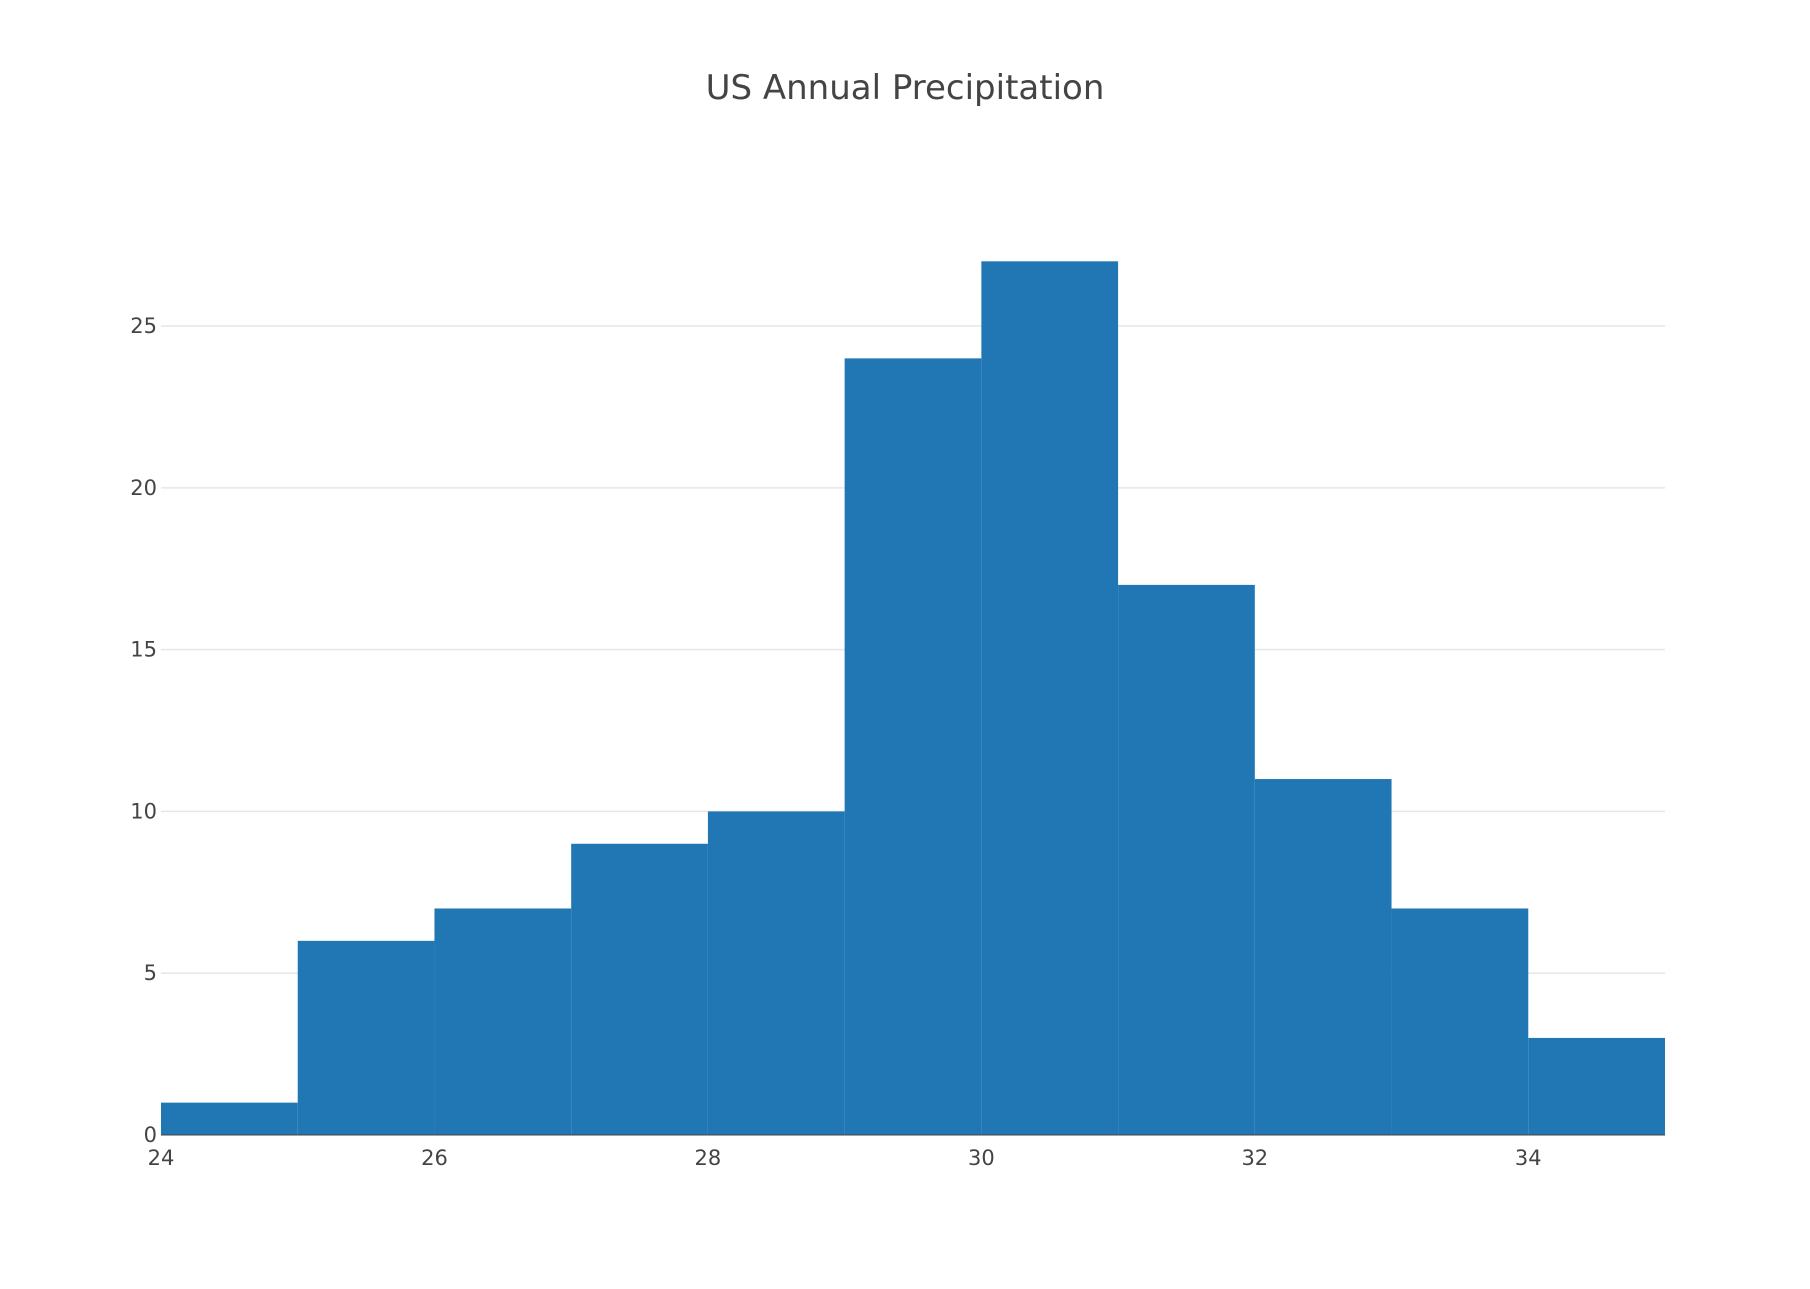 The image size is (1810, 1289). What do you see at coordinates (708, 1158) in the screenshot?
I see `x-tick-label: 28` at bounding box center [708, 1158].